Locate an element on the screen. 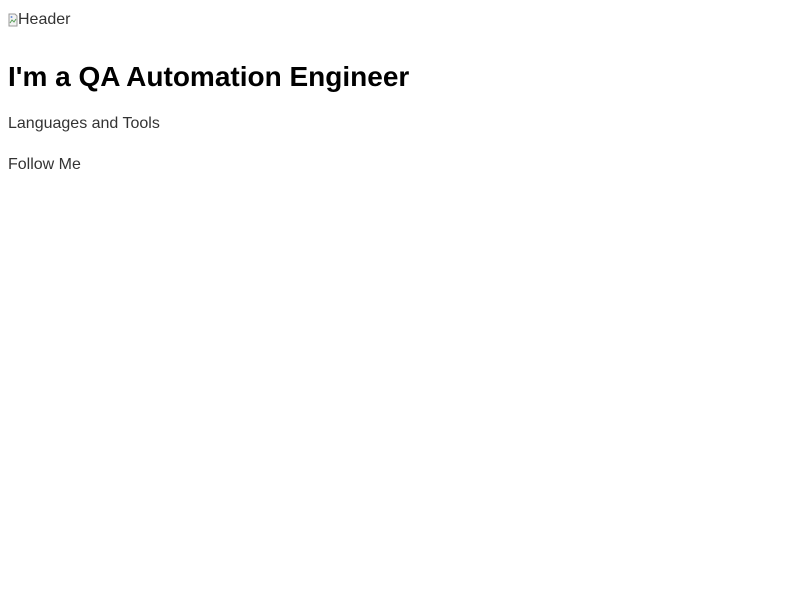 This screenshot has height=600, width=800. header-image: Header is located at coordinates (400, 20).